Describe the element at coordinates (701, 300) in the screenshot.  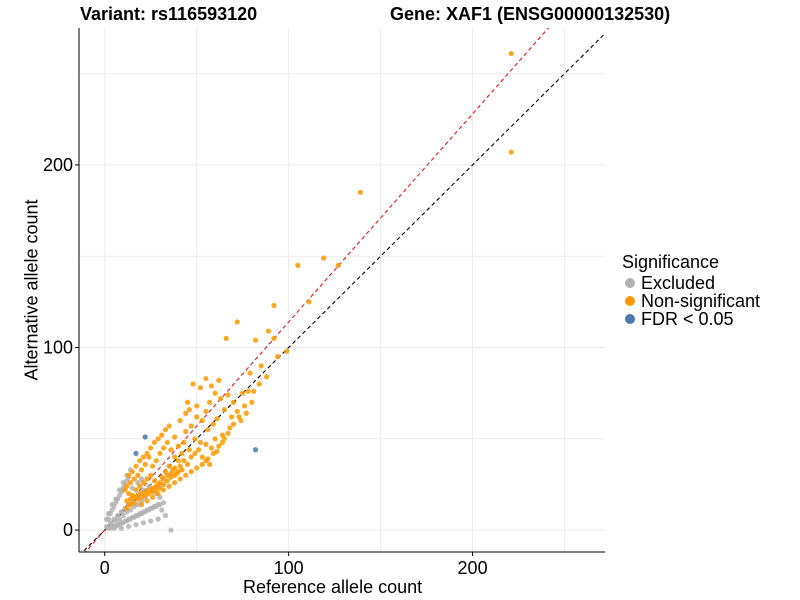
I see `legend-label-non-significant: Non-significant` at that location.